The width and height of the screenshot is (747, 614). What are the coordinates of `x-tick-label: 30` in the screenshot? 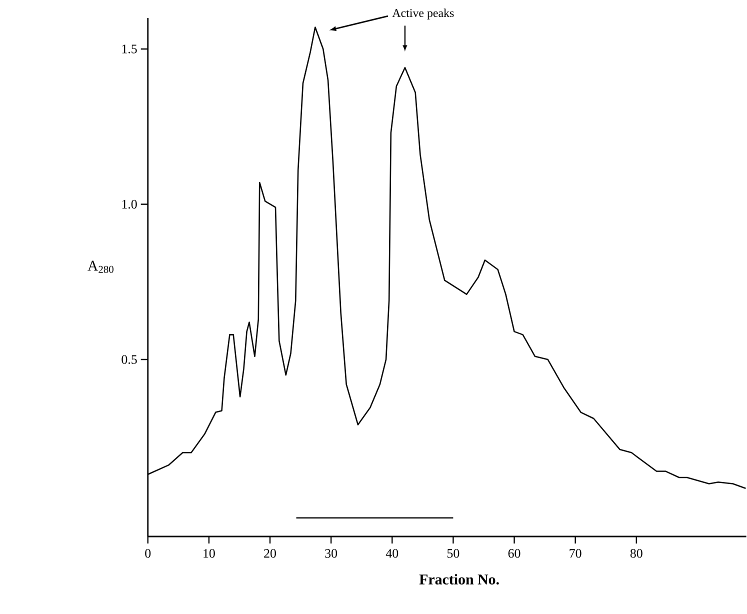 It's located at (331, 553).